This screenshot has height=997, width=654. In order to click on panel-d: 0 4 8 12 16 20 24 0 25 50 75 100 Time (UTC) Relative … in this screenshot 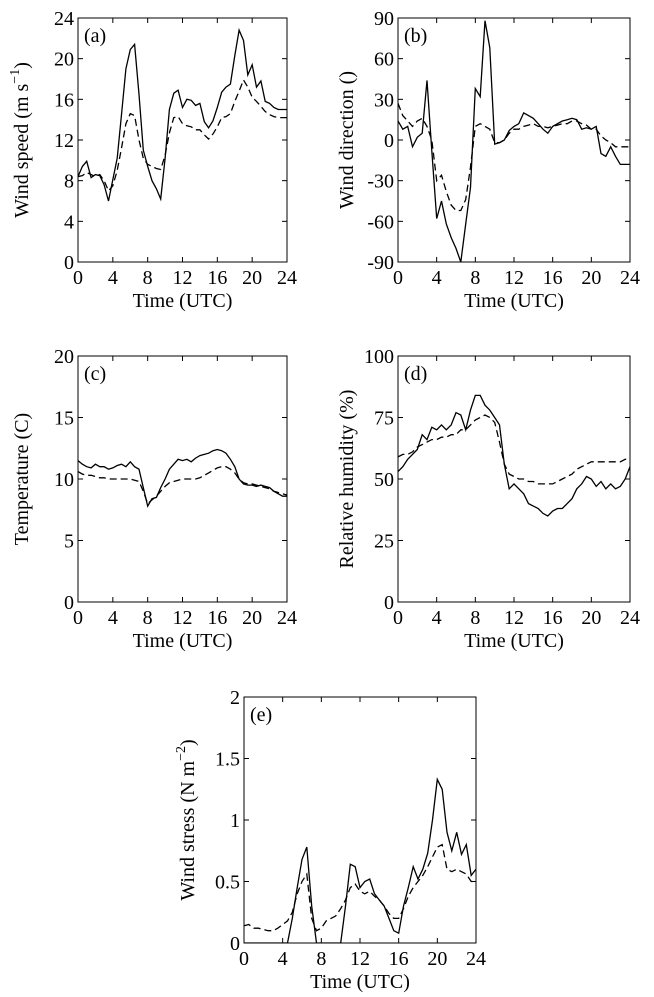, I will do `click(488, 499)`.